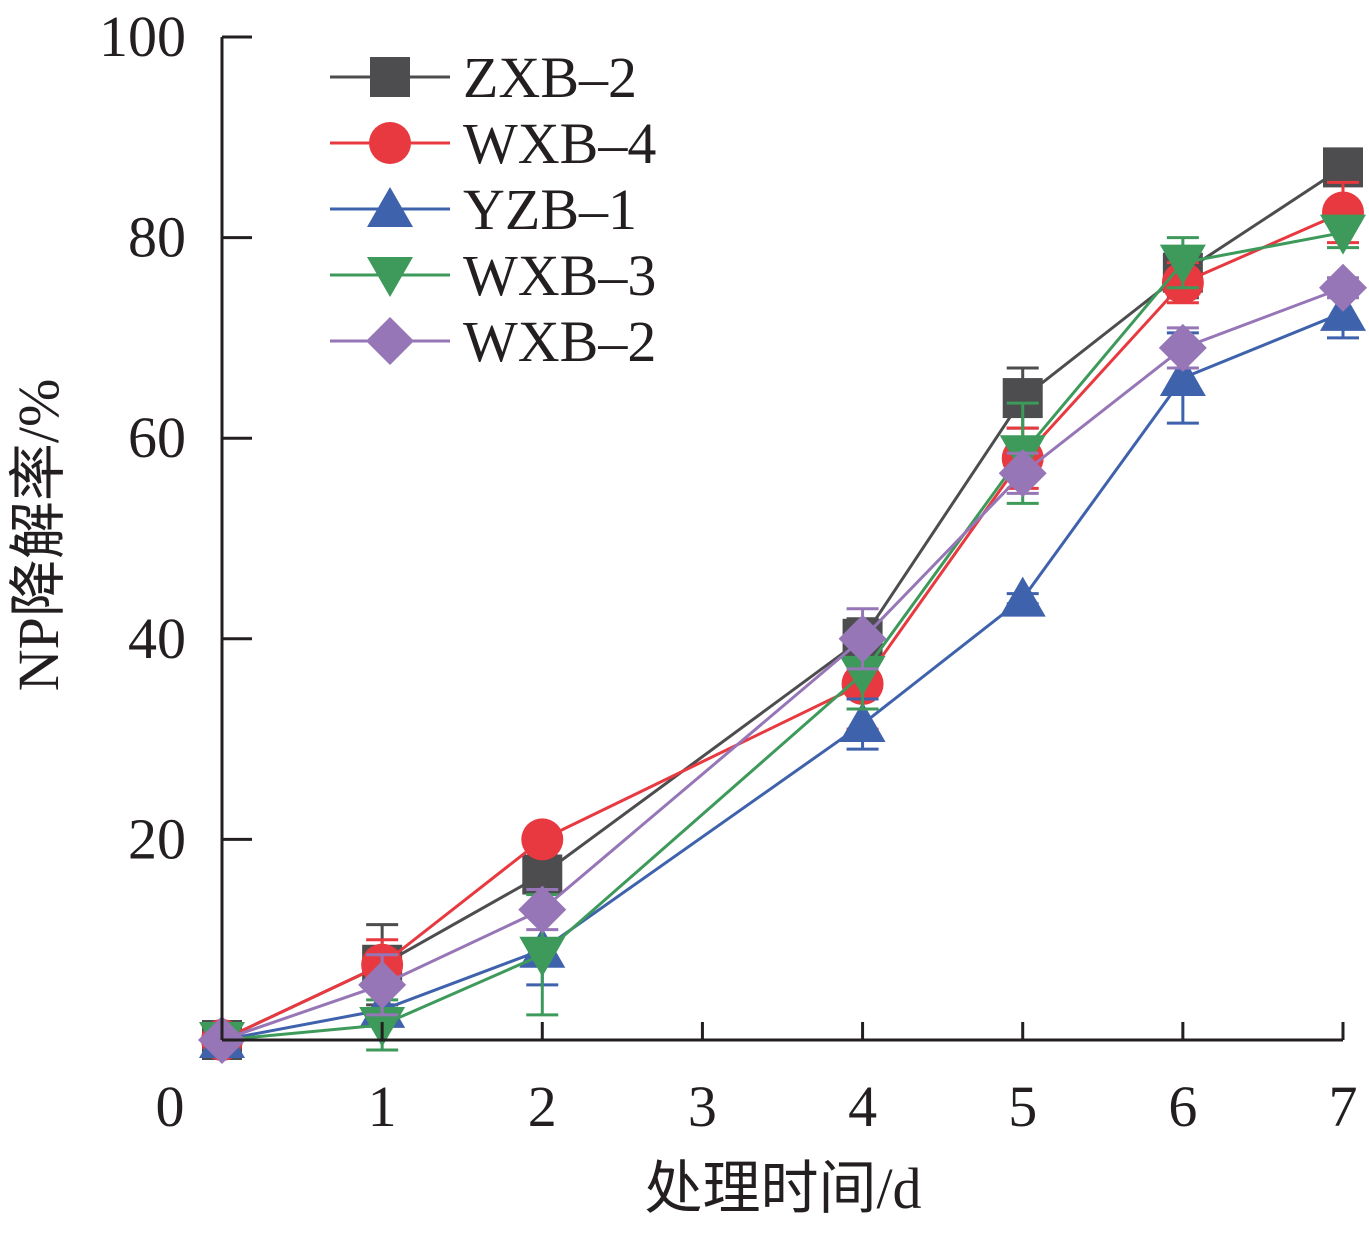  Describe the element at coordinates (1343, 1106) in the screenshot. I see `x-tick-label: 7` at that location.